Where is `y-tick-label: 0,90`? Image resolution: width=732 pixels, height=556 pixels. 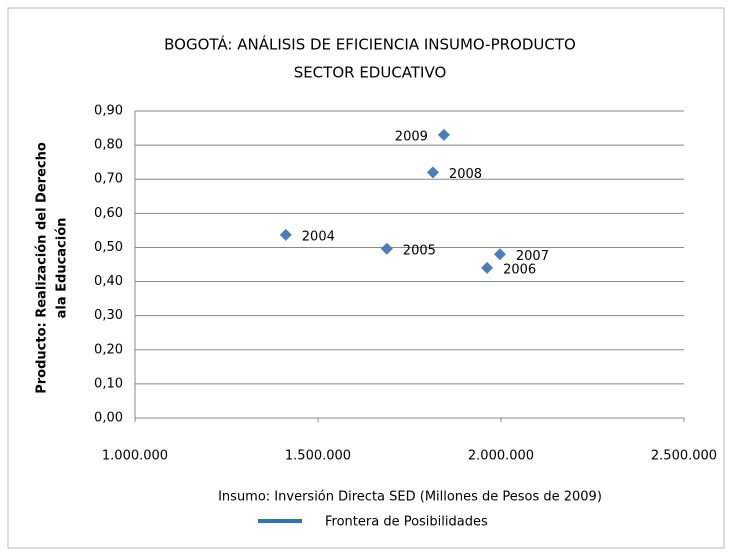 y-tick-label: 0,90 is located at coordinates (108, 111).